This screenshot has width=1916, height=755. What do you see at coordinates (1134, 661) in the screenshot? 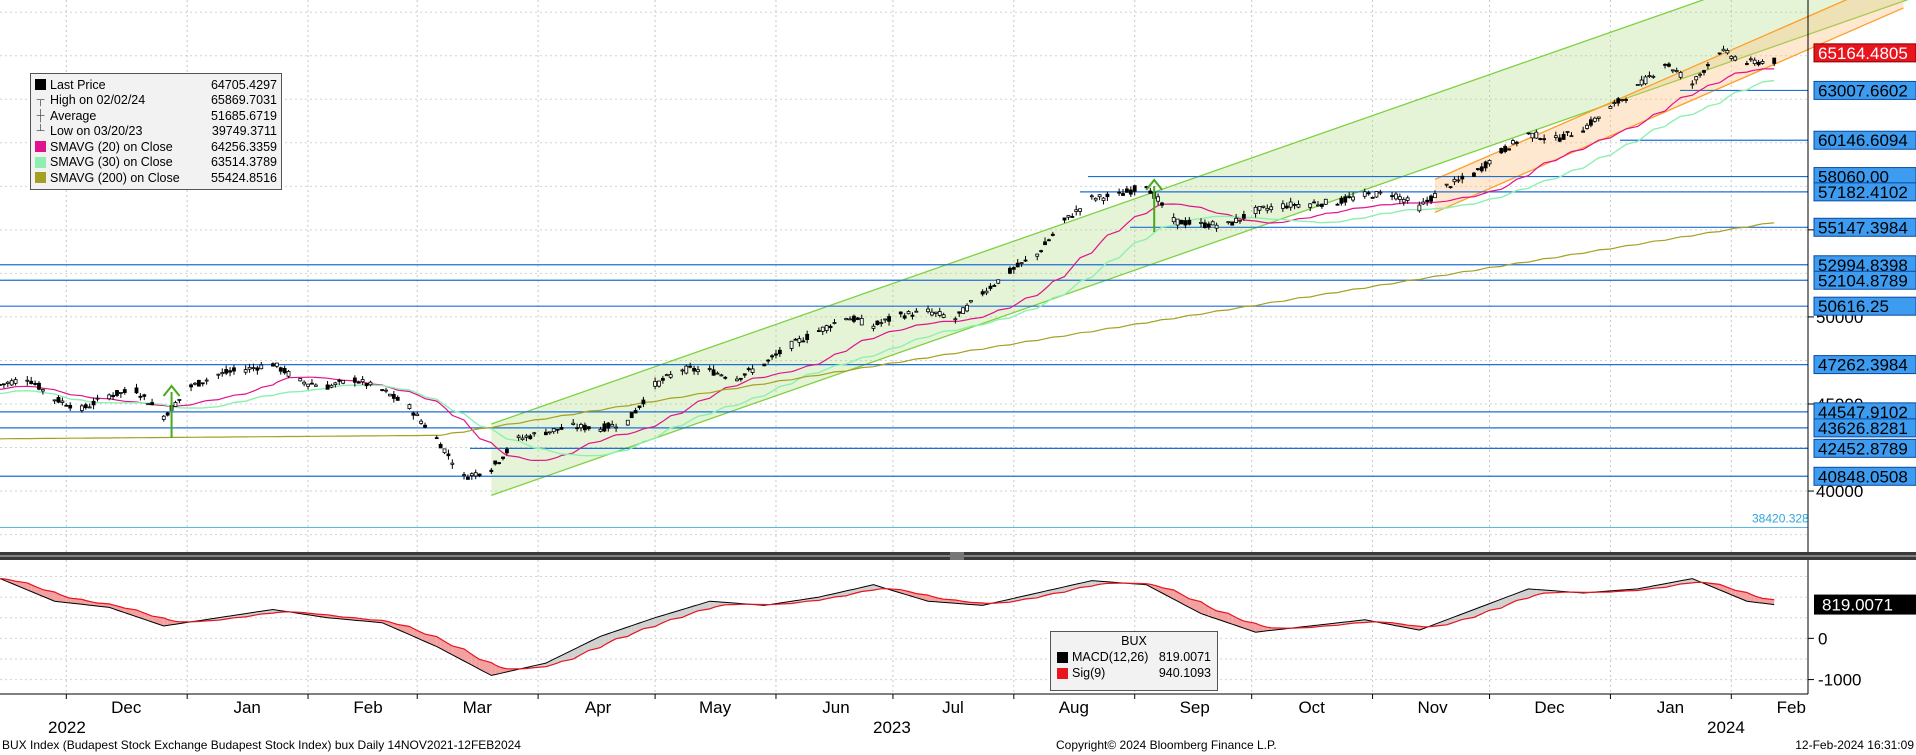
I see `macd-legend: BUX MACD(12,26) 819.0071 Sig(9) 940.1093` at bounding box center [1134, 661].